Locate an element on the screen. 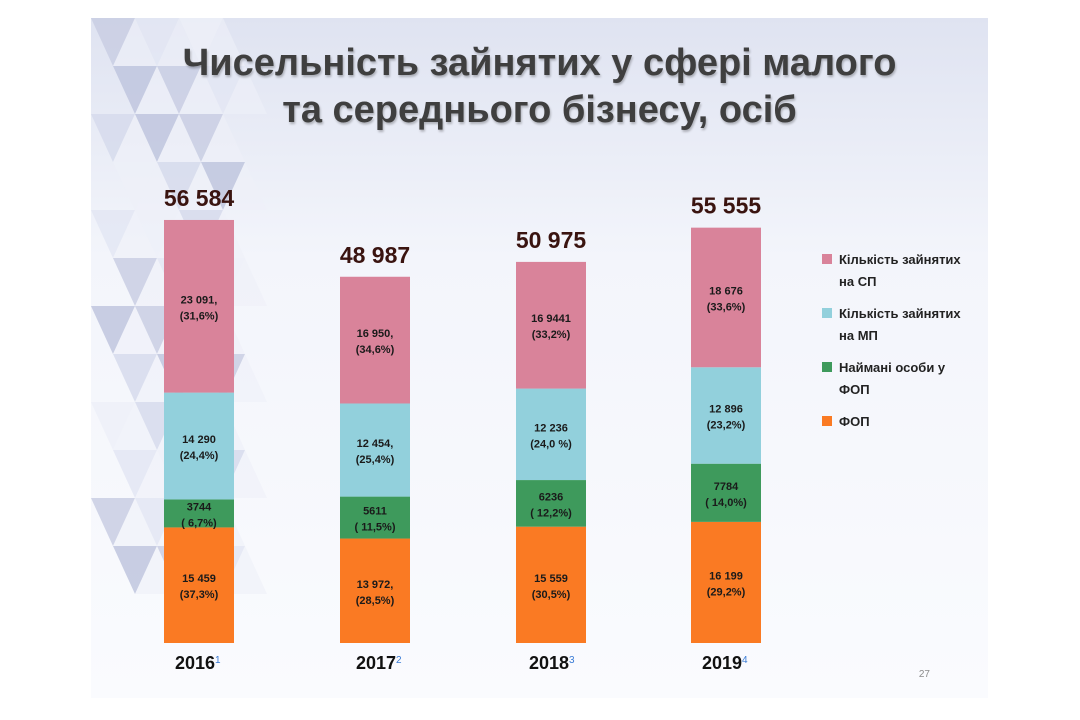 Image resolution: width=1080 pixels, height=720 pixels. data-label: ( 14,0%) is located at coordinates (726, 503).